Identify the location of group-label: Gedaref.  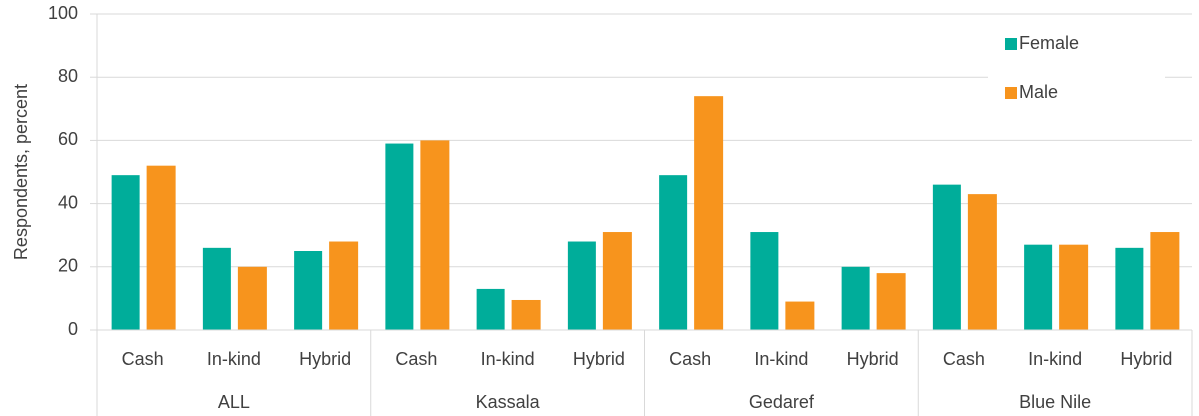
(782, 402).